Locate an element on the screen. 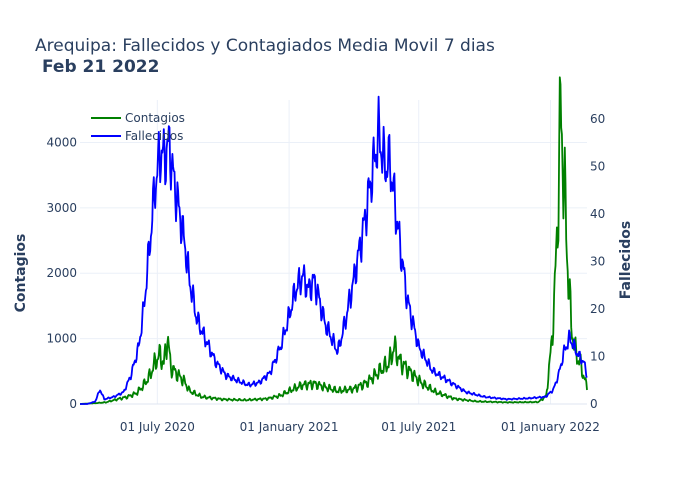 The height and width of the screenshot is (504, 700). x-tick-label: 01 January 2022 is located at coordinates (550, 427).